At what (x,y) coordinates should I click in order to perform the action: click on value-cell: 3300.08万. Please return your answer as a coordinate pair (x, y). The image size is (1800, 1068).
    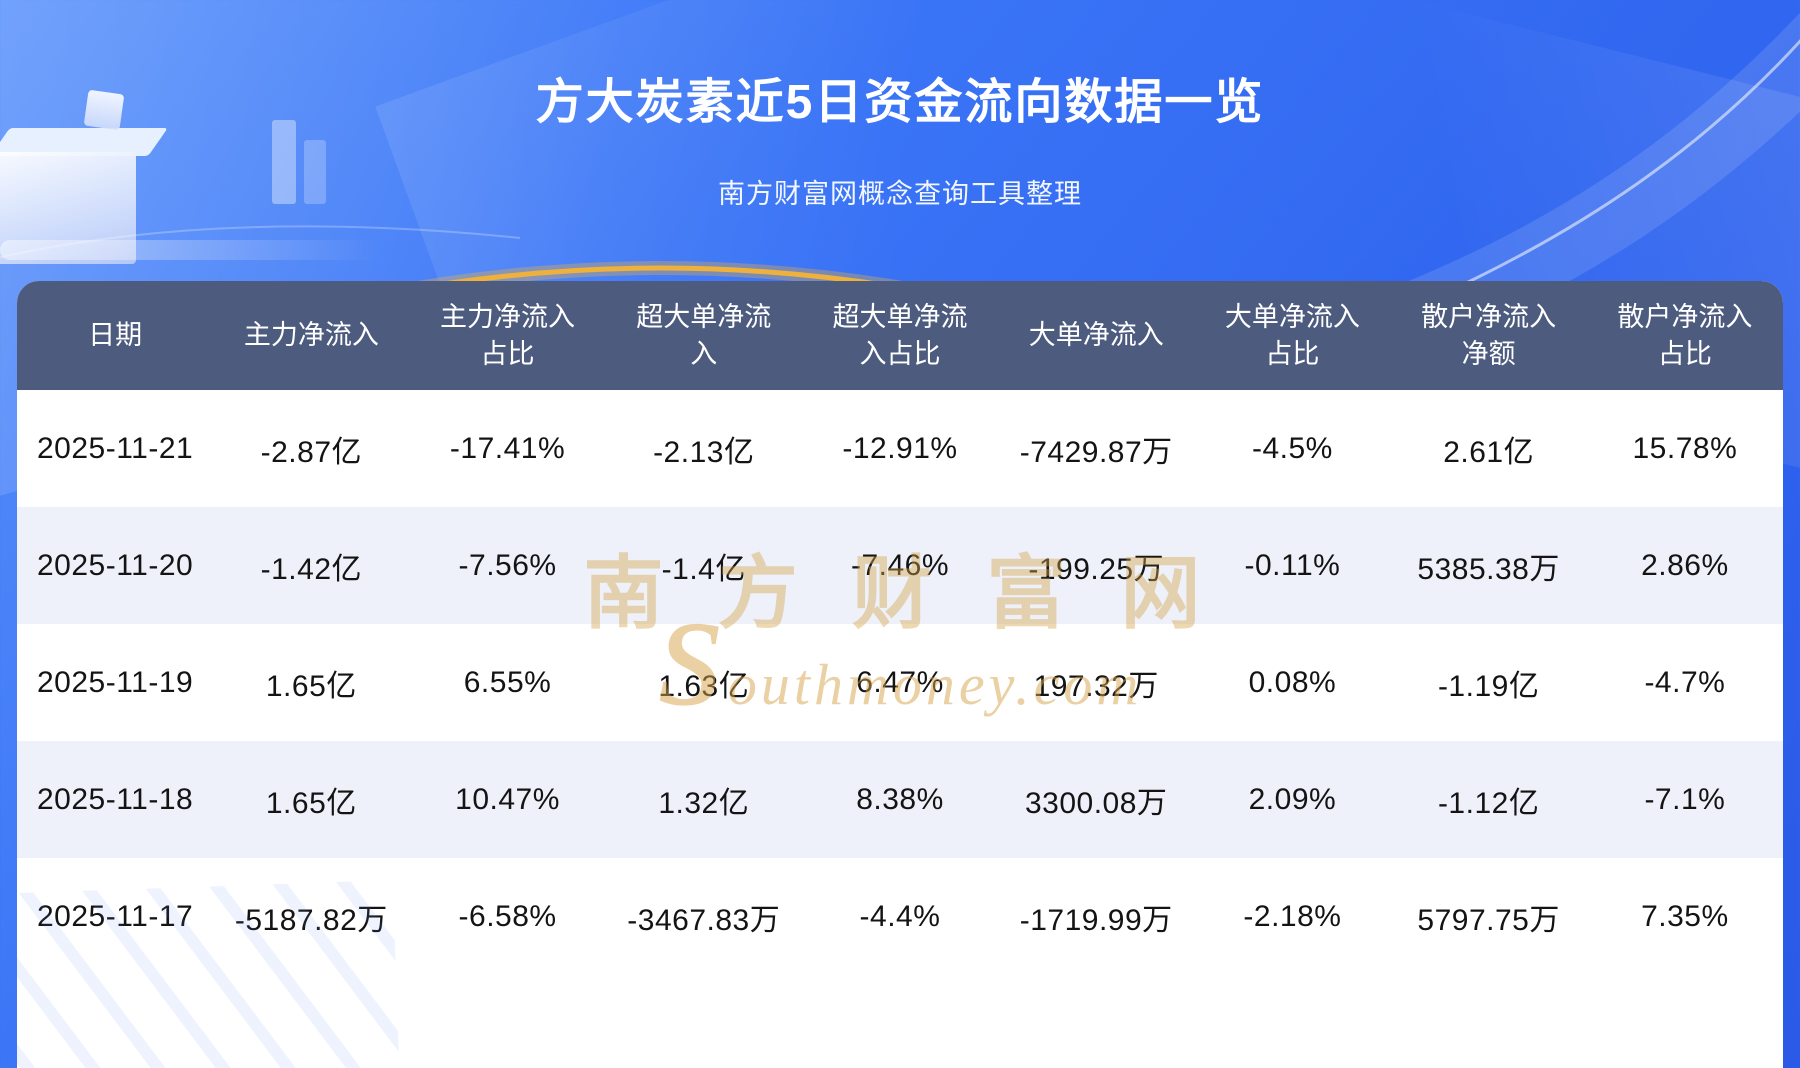
    Looking at the image, I should click on (1096, 803).